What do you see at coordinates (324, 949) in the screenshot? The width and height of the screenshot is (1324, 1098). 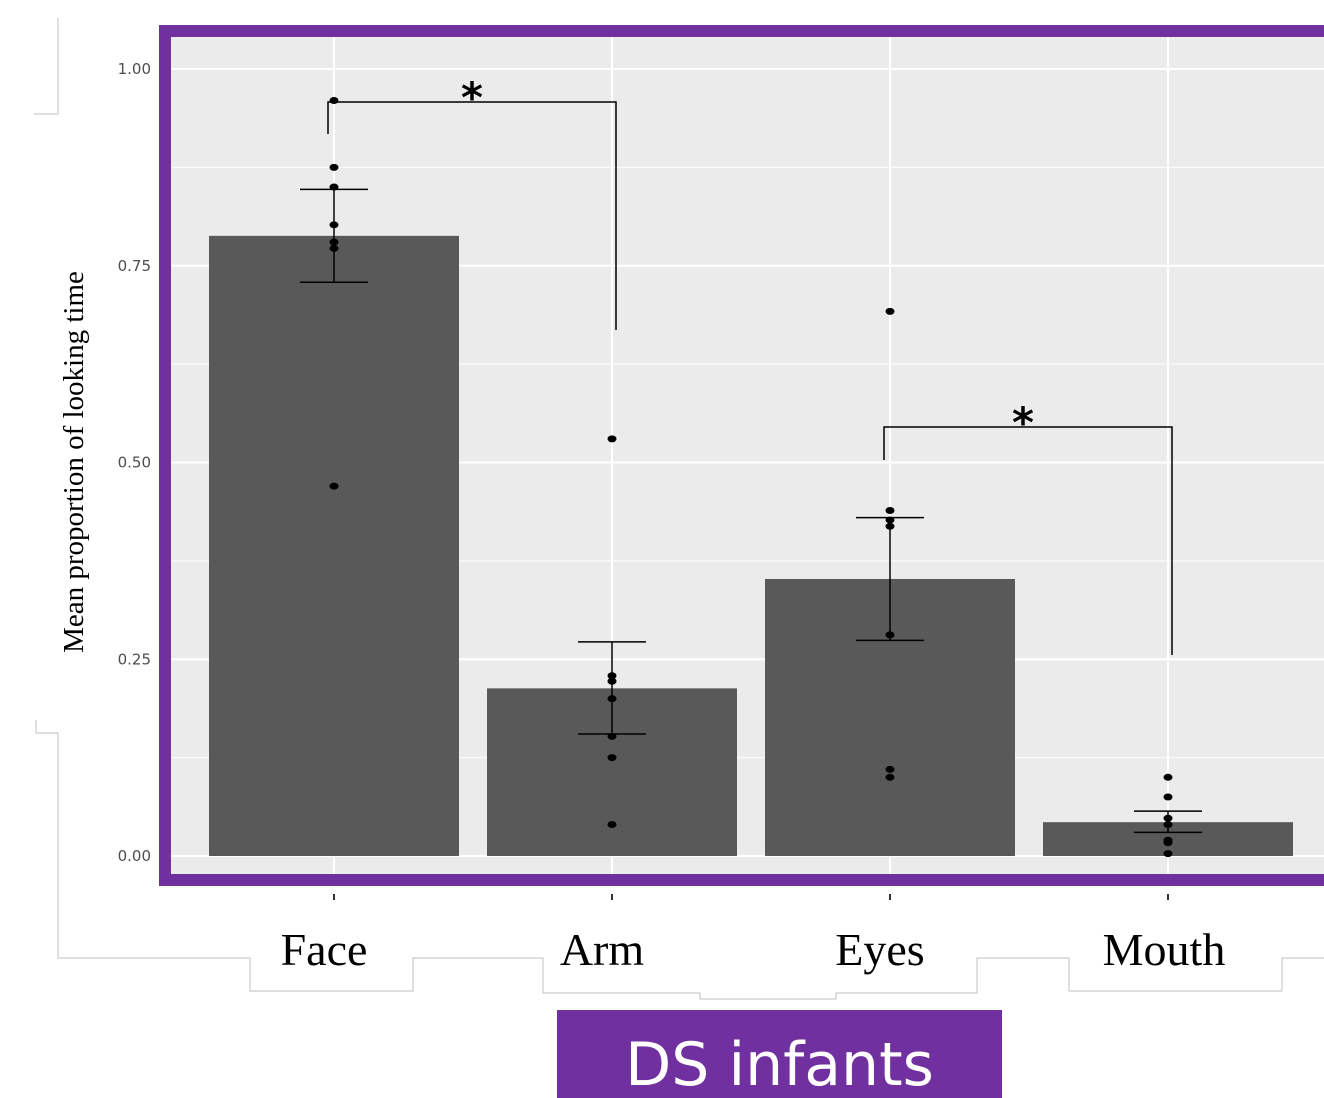 I see `x-tick-label: Face` at bounding box center [324, 949].